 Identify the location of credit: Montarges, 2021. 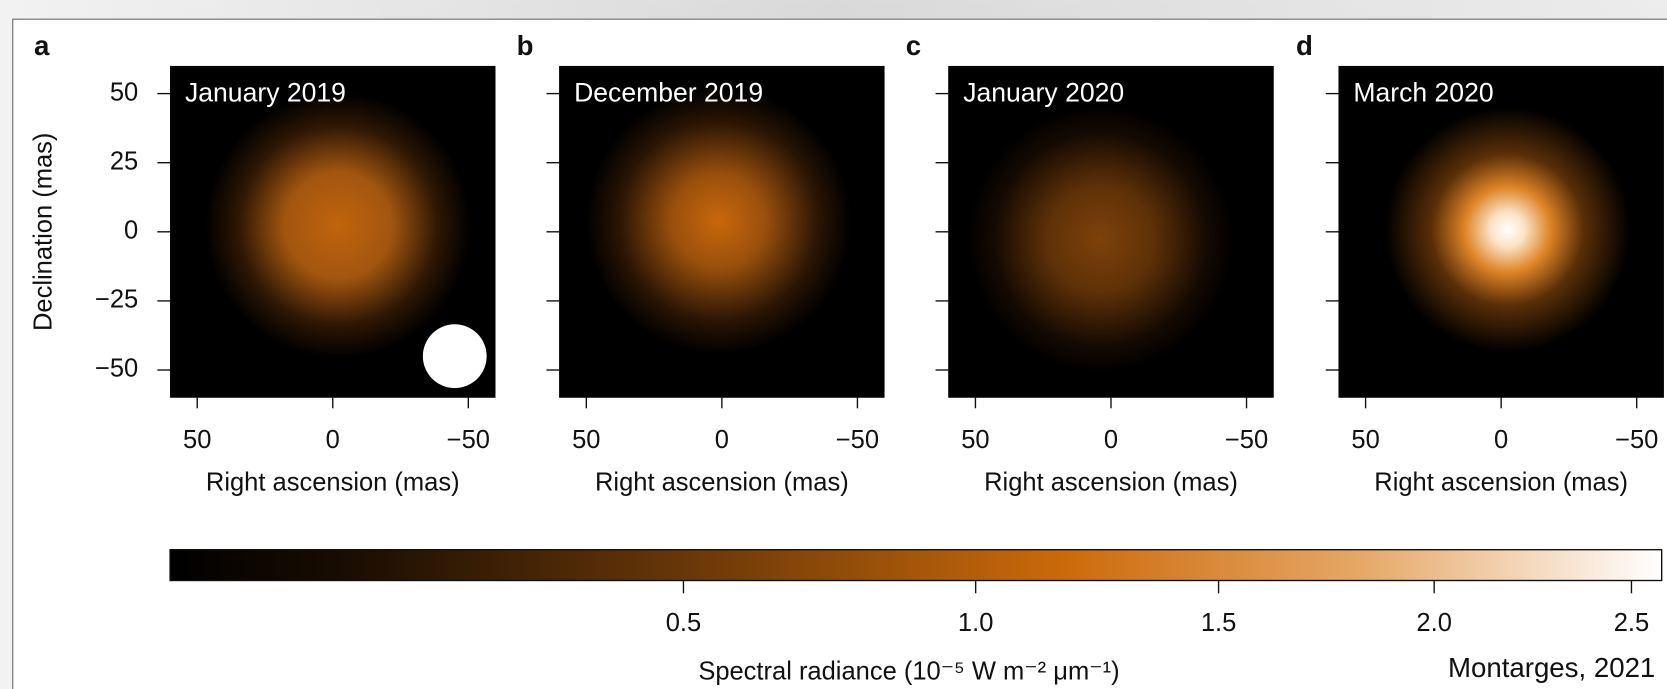
(1551, 667).